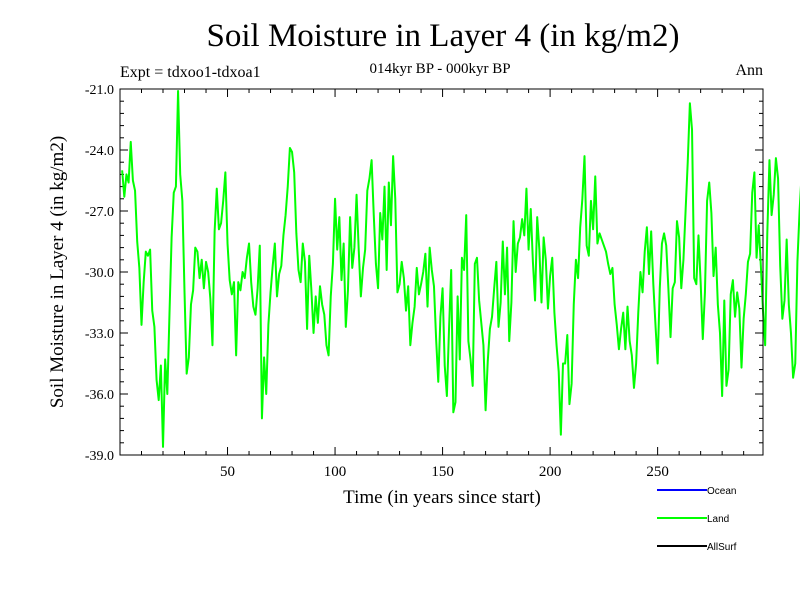 This screenshot has width=800, height=600. What do you see at coordinates (550, 472) in the screenshot?
I see `x-tick-label: 200` at bounding box center [550, 472].